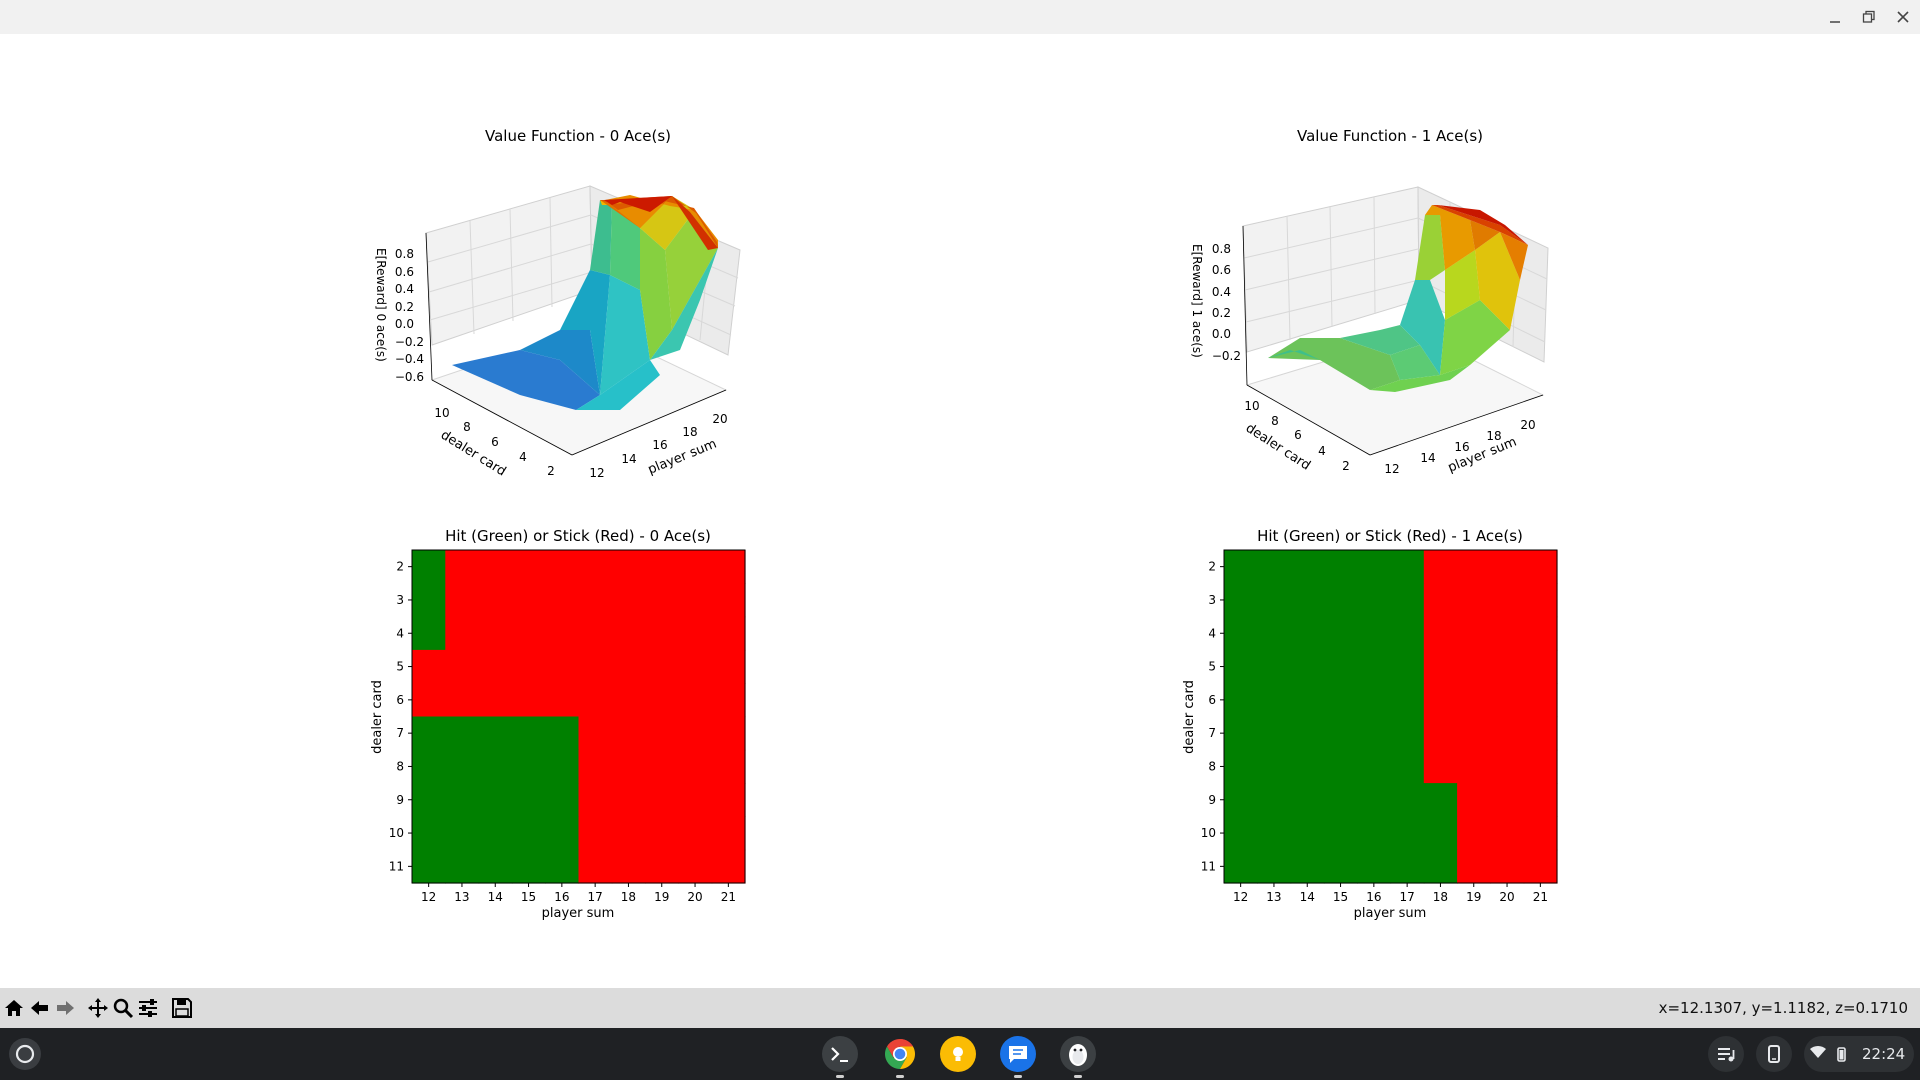 This screenshot has width=1920, height=1080. I want to click on launcher-icon, so click(25, 1054).